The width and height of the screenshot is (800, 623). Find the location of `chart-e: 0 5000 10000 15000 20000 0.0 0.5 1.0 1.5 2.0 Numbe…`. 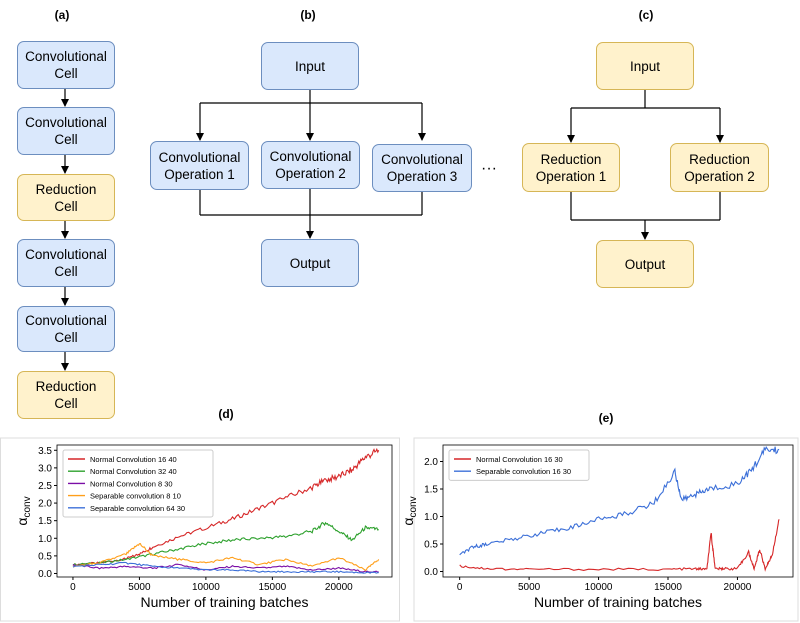

chart-e: 0 5000 10000 15000 20000 0.0 0.5 1.0 1.5 2.0 Numbe… is located at coordinates (599, 529).